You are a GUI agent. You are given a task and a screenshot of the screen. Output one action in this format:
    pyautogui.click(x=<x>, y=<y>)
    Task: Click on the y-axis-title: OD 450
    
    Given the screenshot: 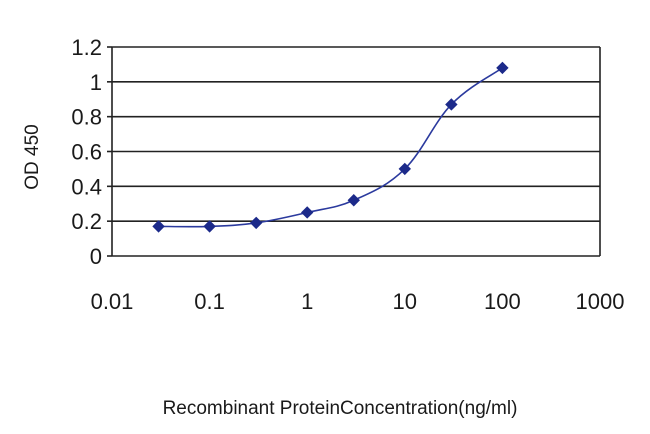 What is the action you would take?
    pyautogui.click(x=32, y=156)
    